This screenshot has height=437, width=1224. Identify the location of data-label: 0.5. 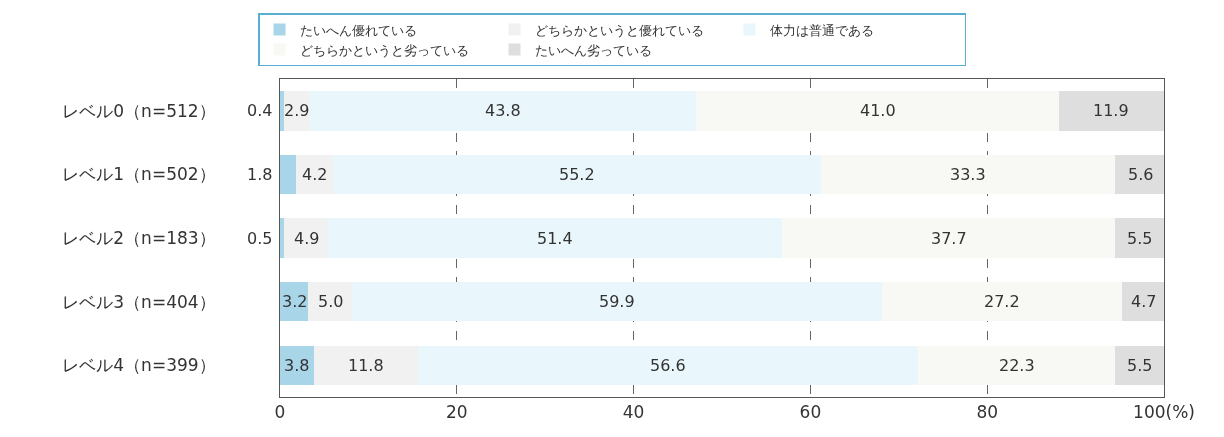
(260, 238).